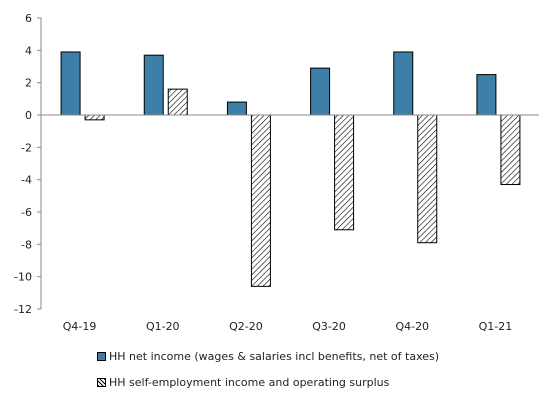 The width and height of the screenshot is (539, 396). I want to click on x-tick-label: Q2-20, so click(246, 326).